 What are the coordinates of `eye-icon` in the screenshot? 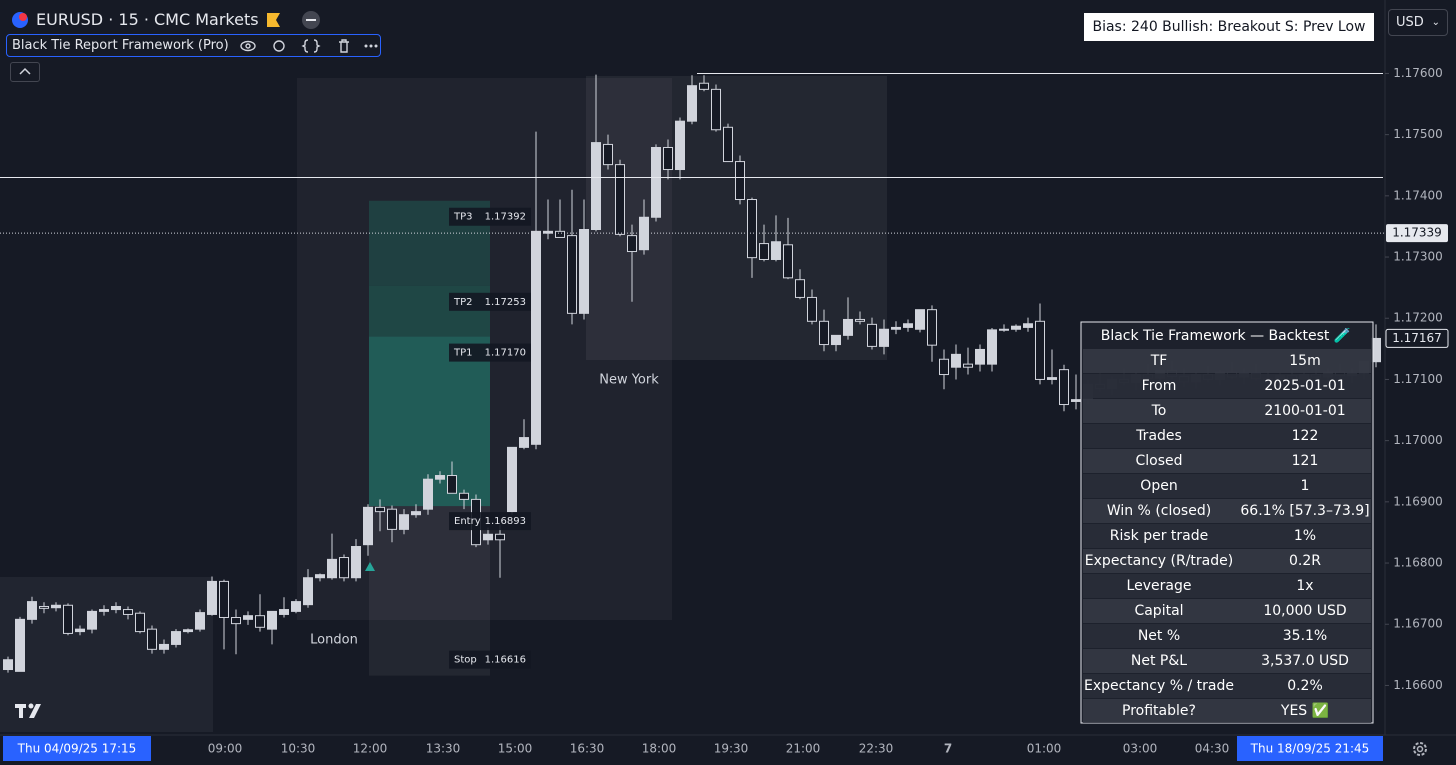 It's located at (248, 46).